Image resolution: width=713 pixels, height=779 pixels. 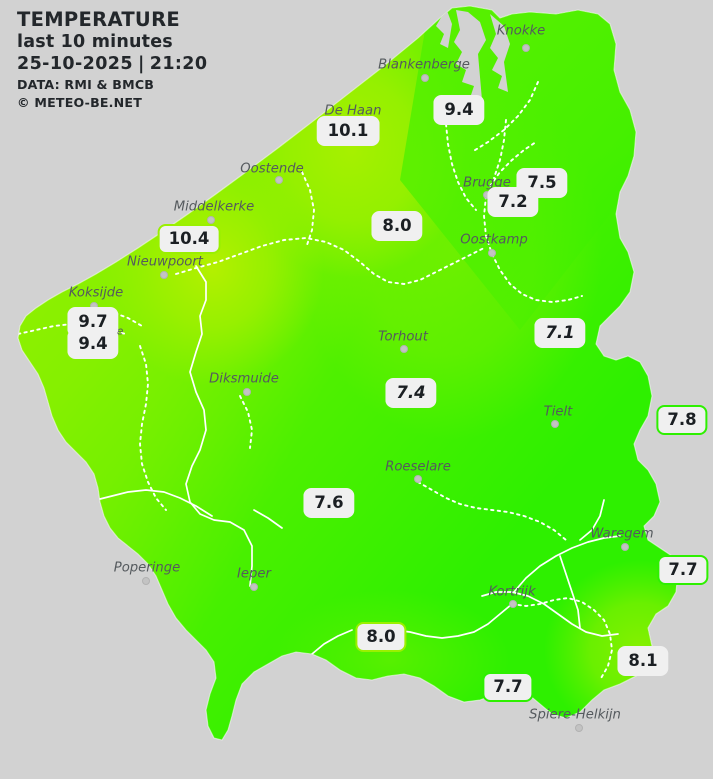 What do you see at coordinates (682, 420) in the screenshot?
I see `temperature-badge: 7.8` at bounding box center [682, 420].